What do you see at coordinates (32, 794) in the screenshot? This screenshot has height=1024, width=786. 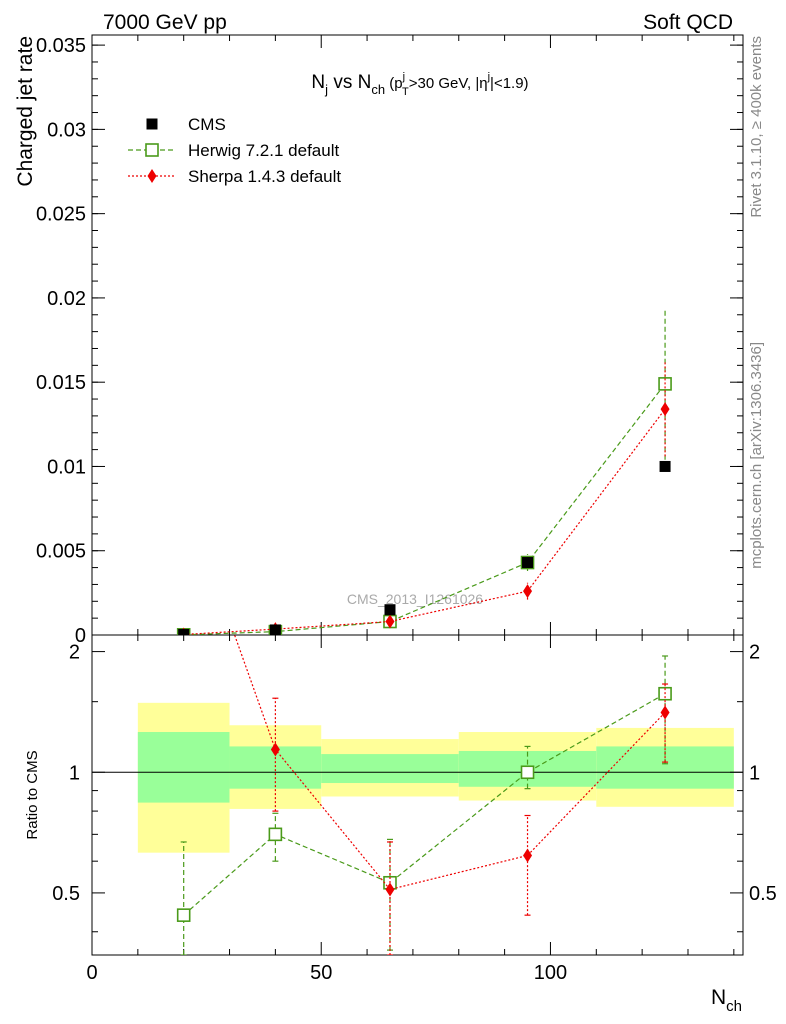 I see `ratio-y-axis-label: Ratio to CMS` at bounding box center [32, 794].